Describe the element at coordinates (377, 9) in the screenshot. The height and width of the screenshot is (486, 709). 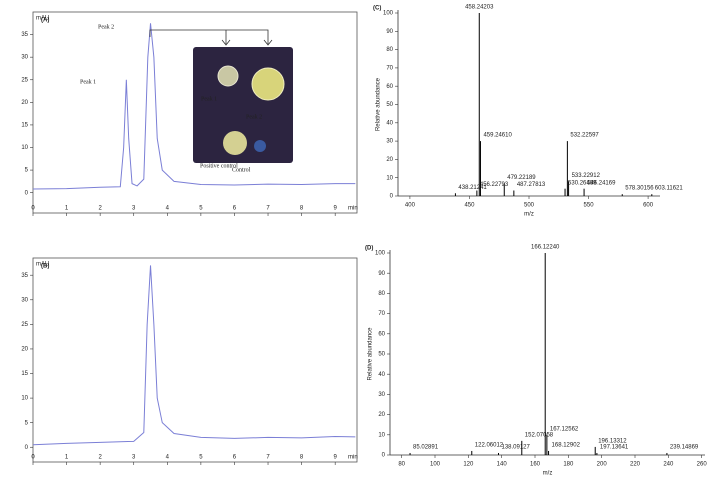
I see `panel-label: (C)` at that location.